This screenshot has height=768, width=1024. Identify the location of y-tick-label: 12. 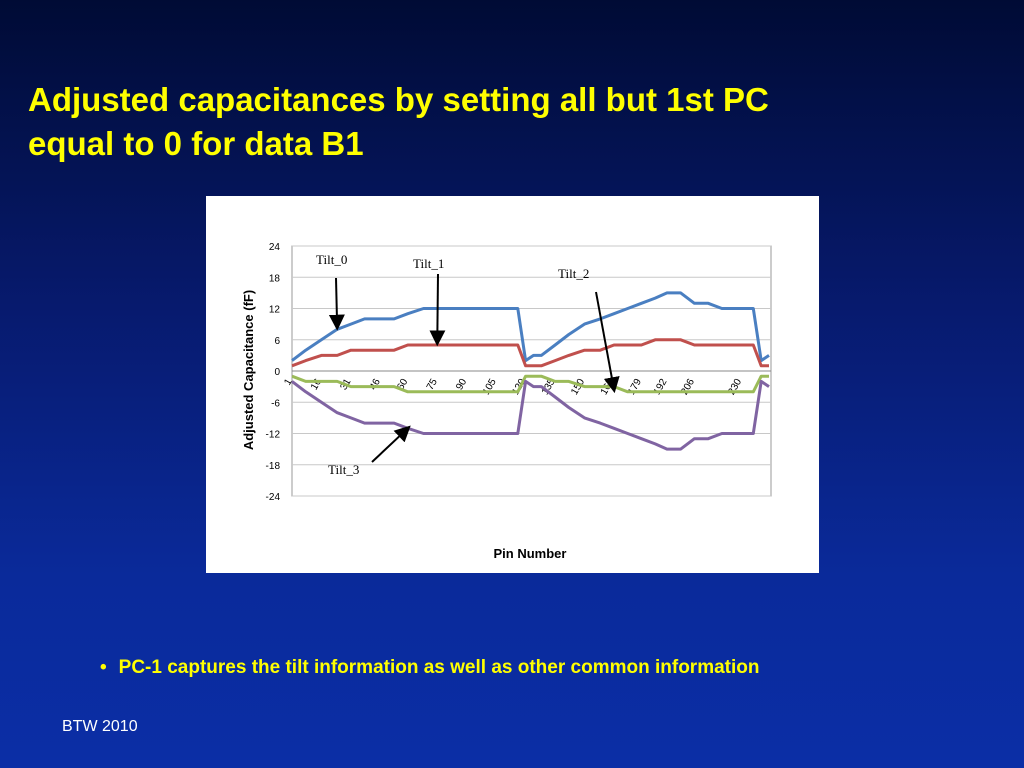
(275, 310).